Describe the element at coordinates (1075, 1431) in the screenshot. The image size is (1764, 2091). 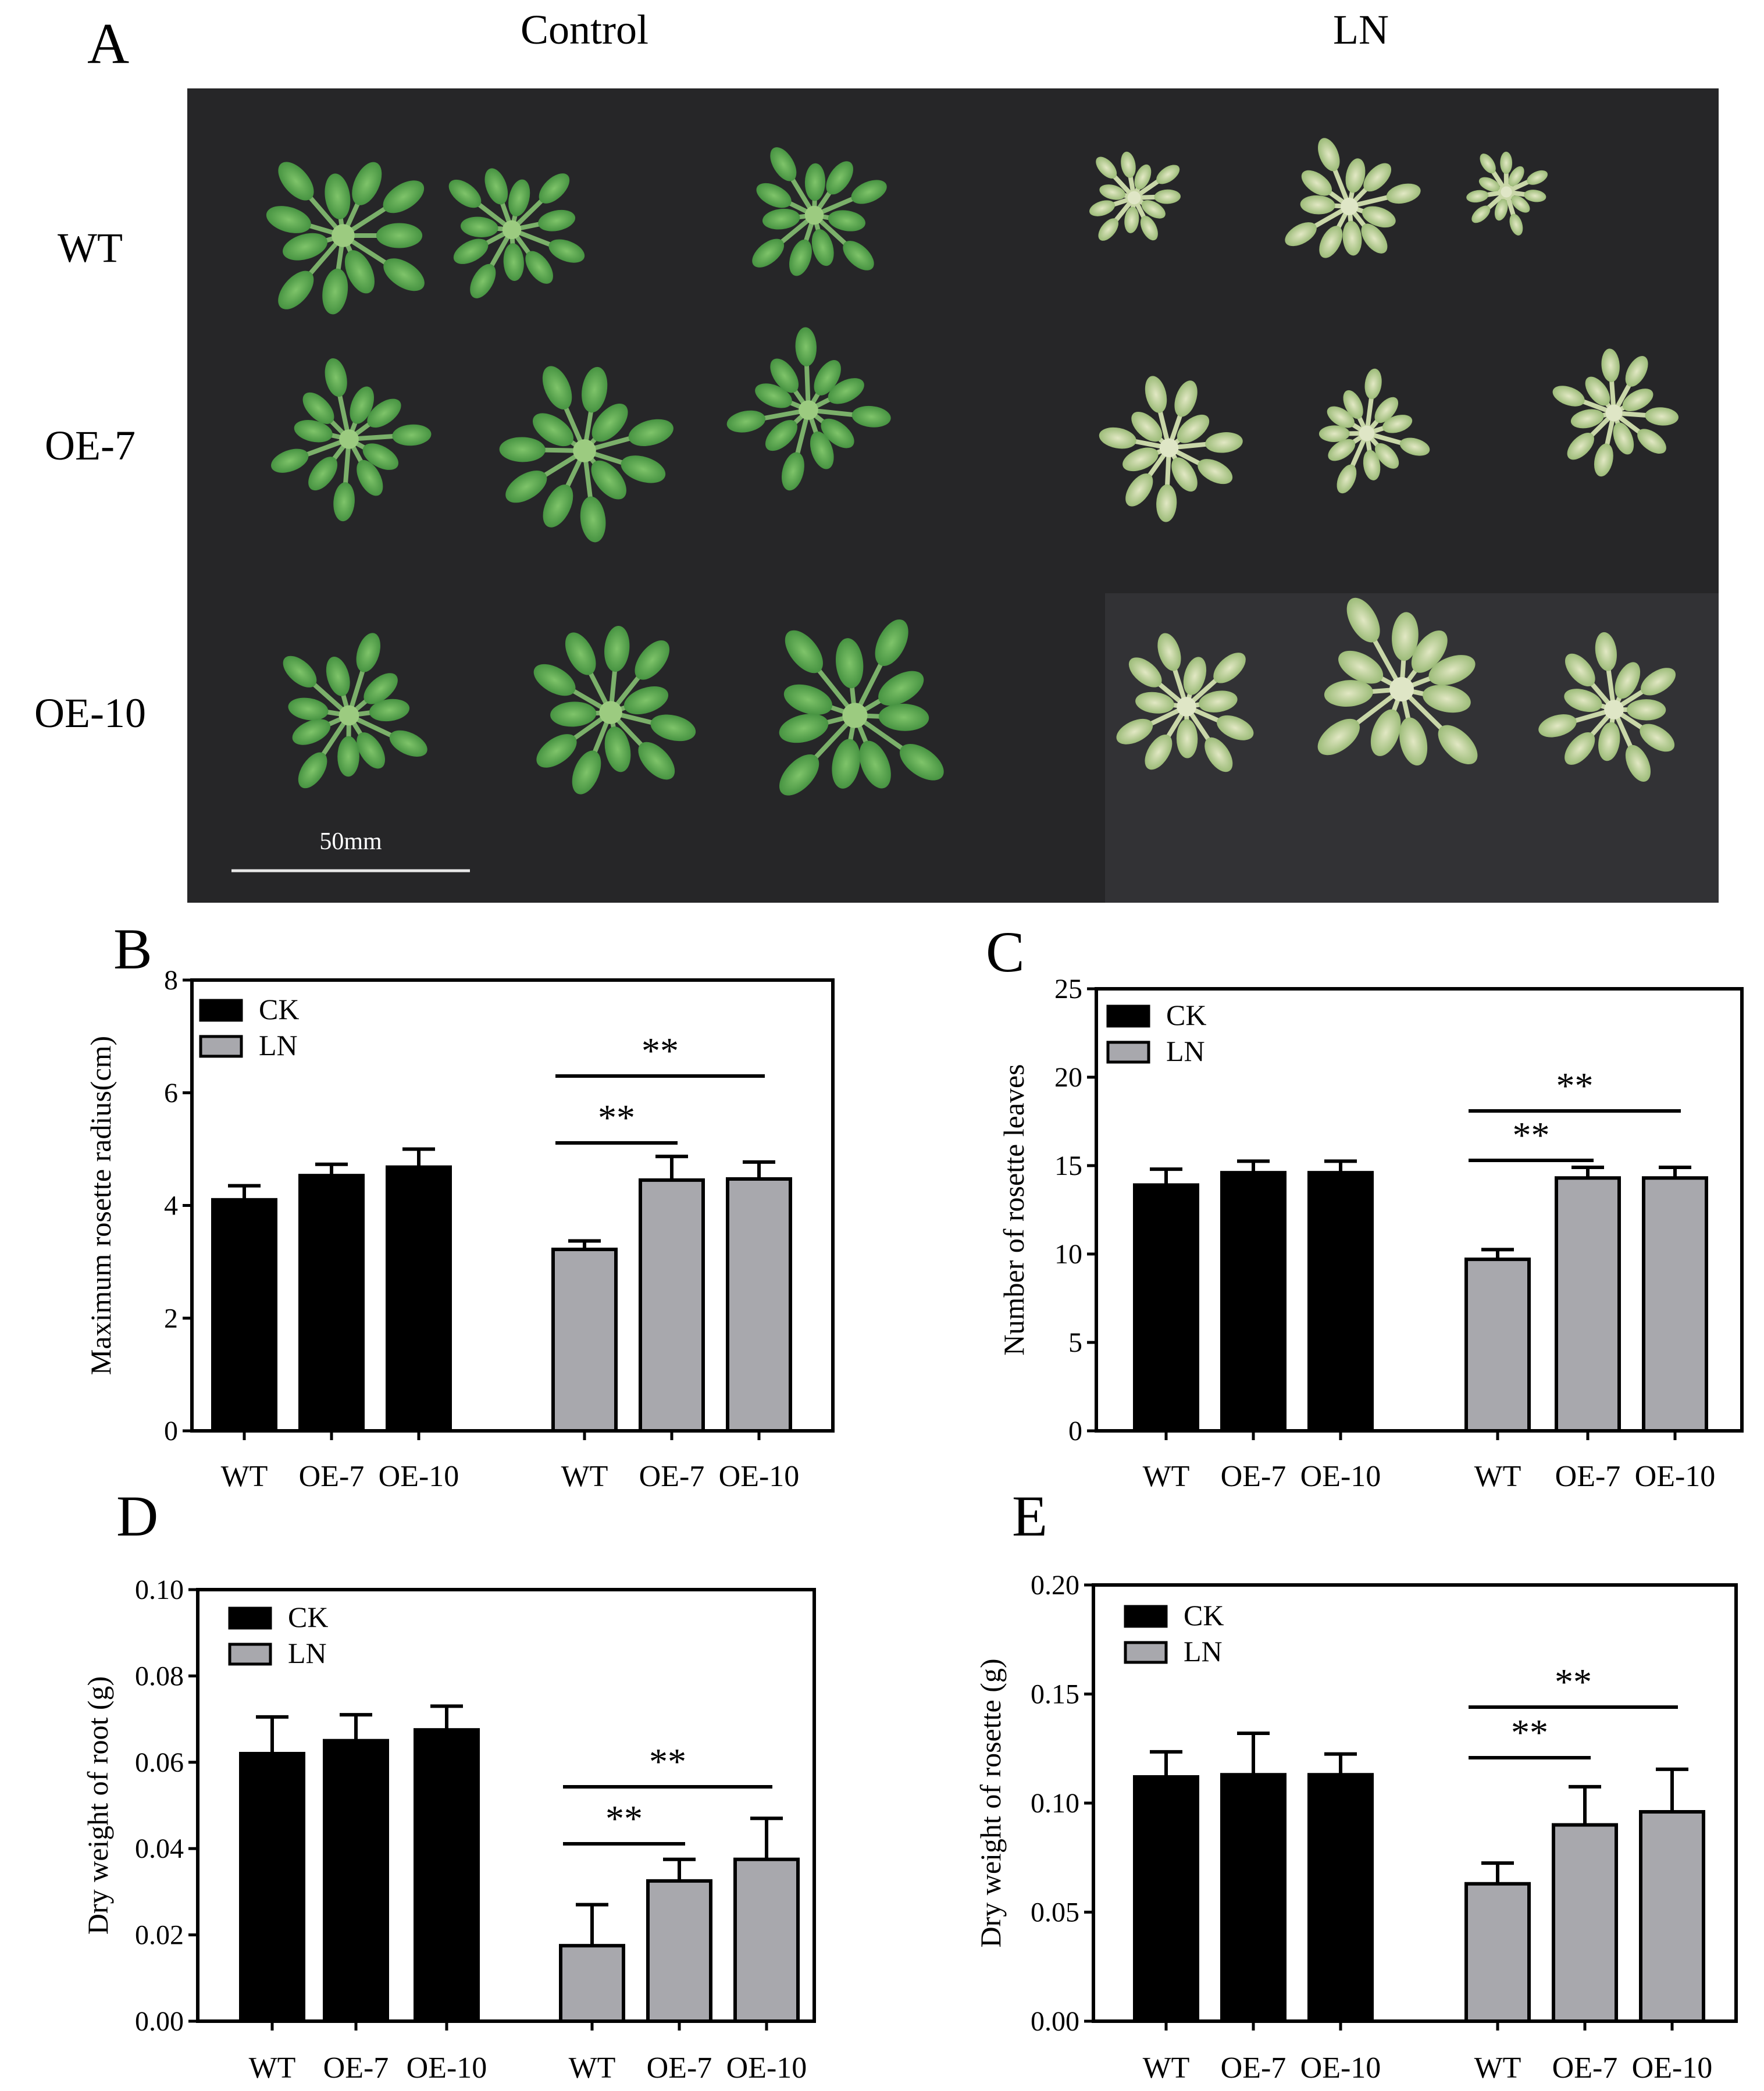
I see `y-tick-label: 0` at that location.